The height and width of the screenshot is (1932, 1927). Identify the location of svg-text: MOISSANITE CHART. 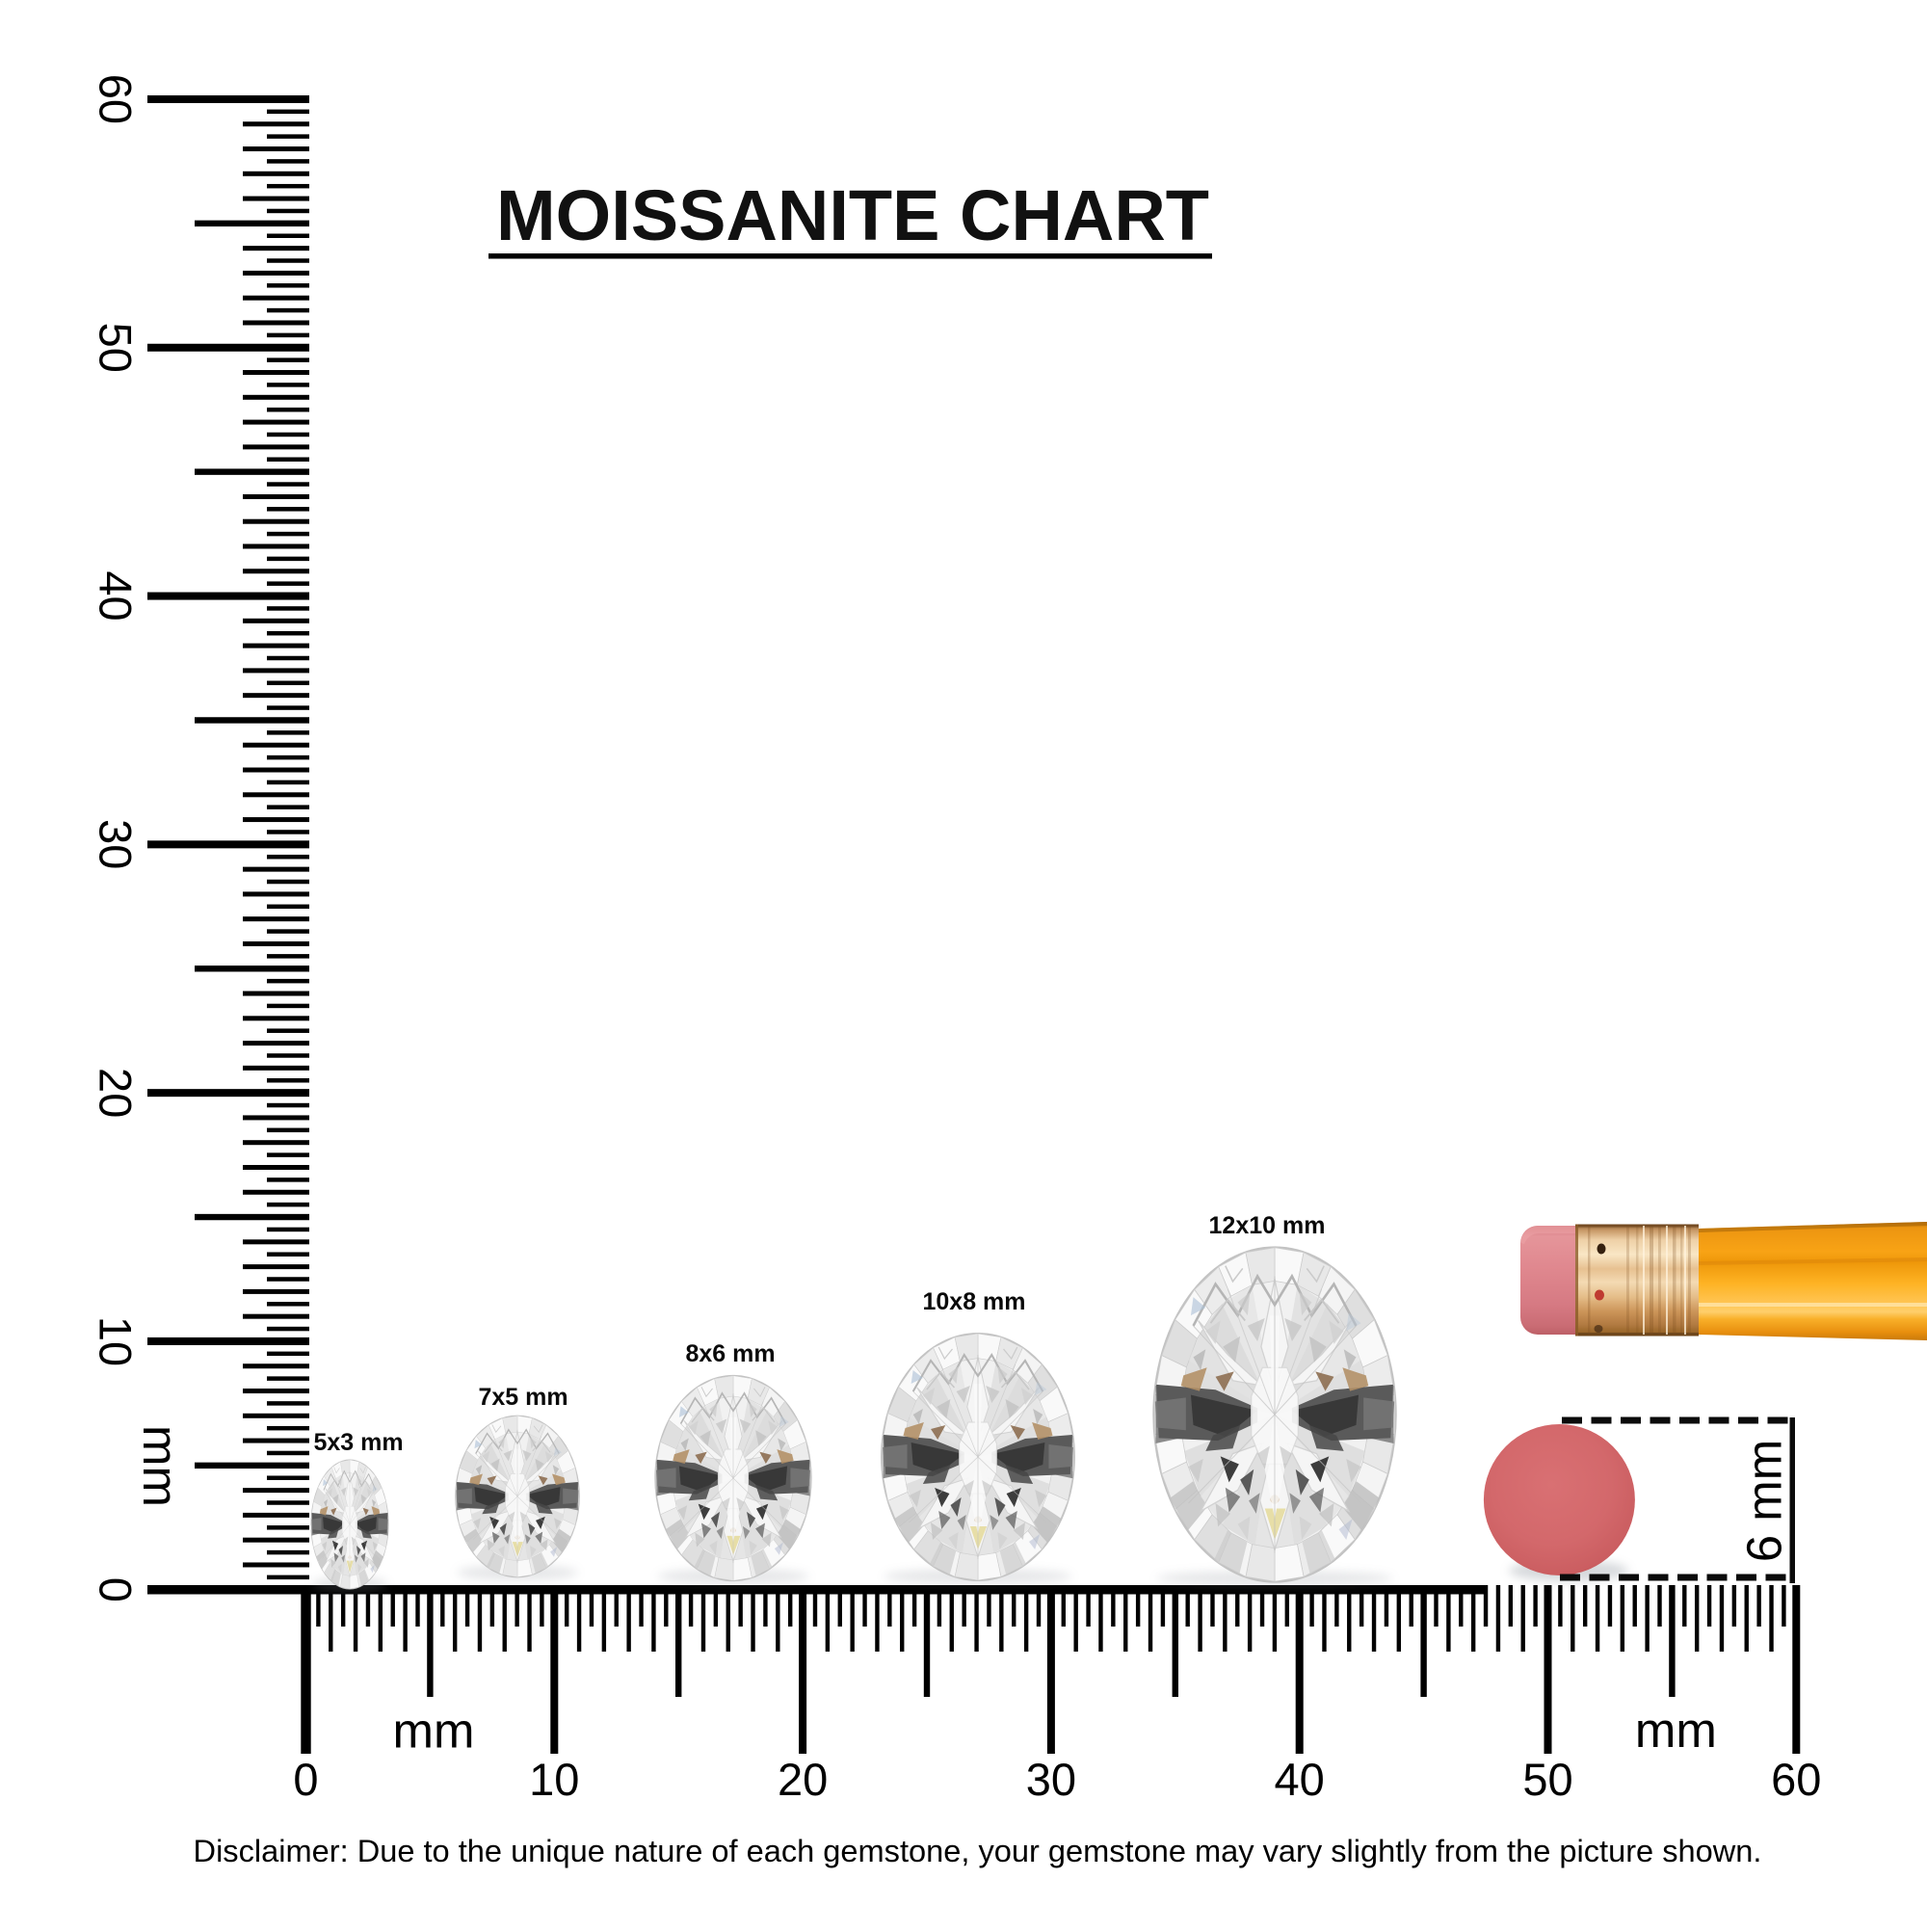
(852, 215).